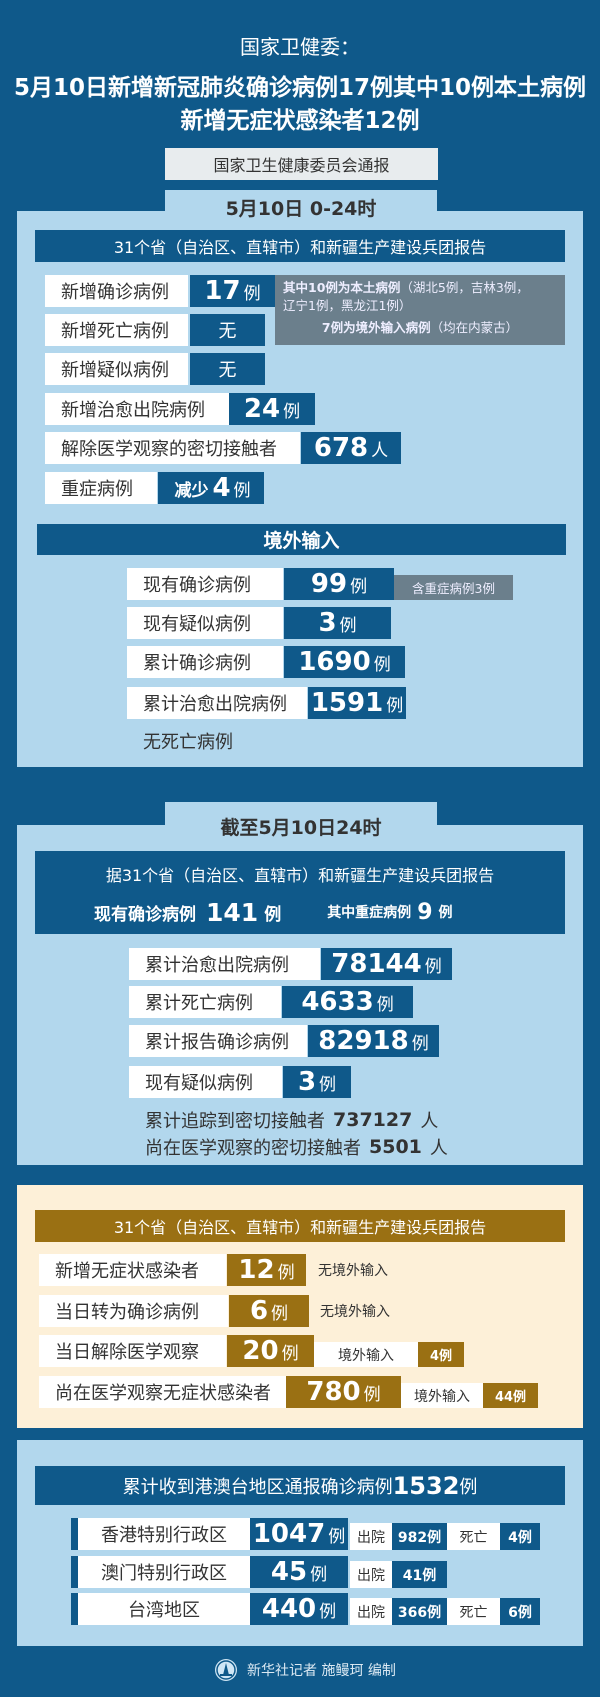  What do you see at coordinates (464, 287) in the screenshot?
I see `note-local-rest: （湖北5例，吉林3例，` at bounding box center [464, 287].